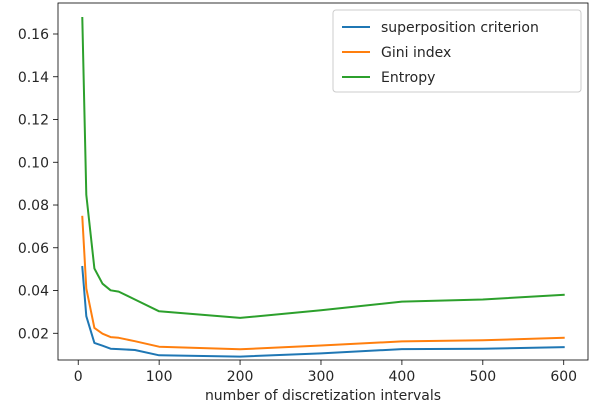  What do you see at coordinates (563, 377) in the screenshot?
I see `x-tick-label: 600` at bounding box center [563, 377].